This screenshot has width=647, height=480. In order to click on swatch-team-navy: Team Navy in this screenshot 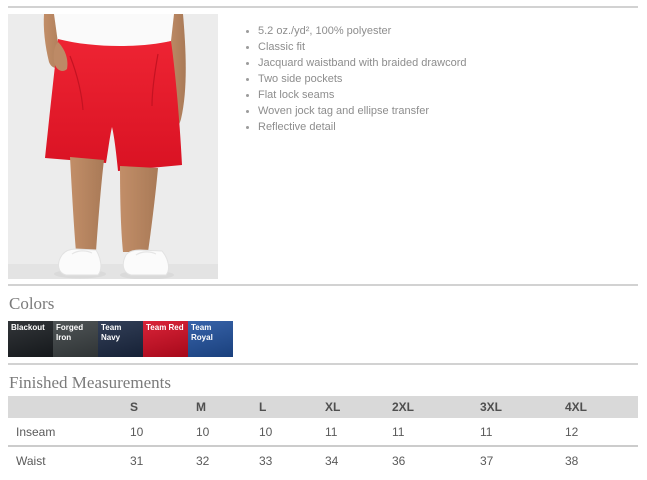, I will do `click(120, 339)`.